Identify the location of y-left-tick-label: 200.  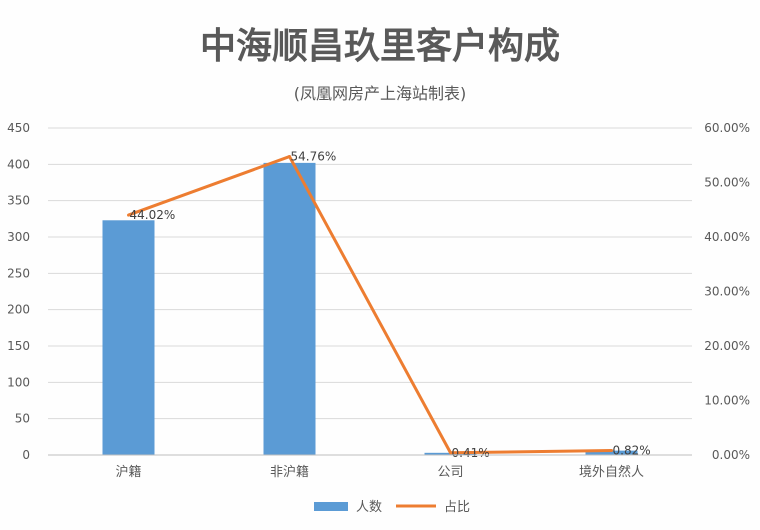
(18, 310).